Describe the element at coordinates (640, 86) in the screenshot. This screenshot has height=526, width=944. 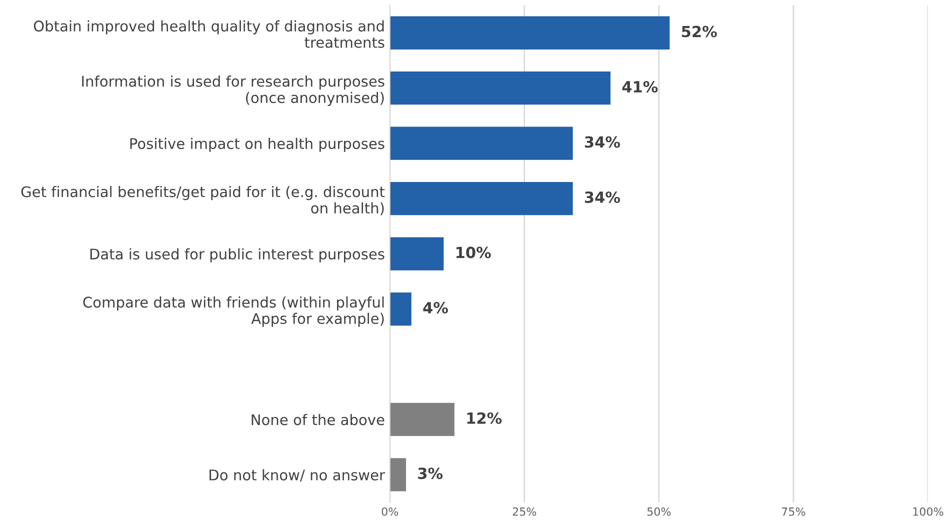
I see `data-label: 41%` at that location.